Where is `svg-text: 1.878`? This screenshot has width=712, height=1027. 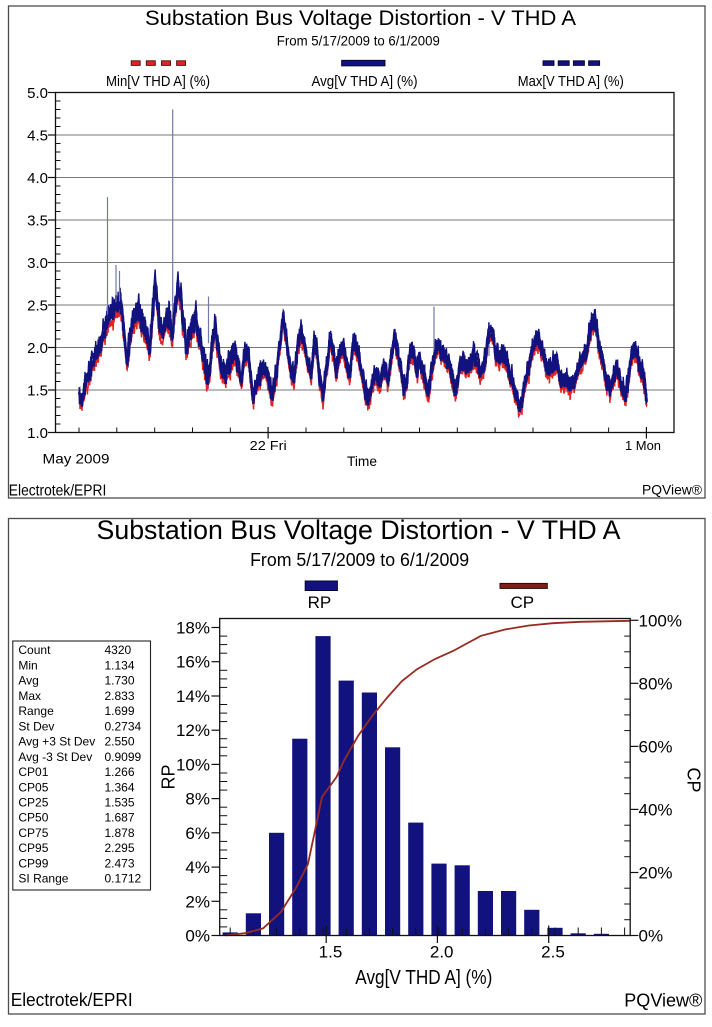
svg-text: 1.878 is located at coordinates (120, 833).